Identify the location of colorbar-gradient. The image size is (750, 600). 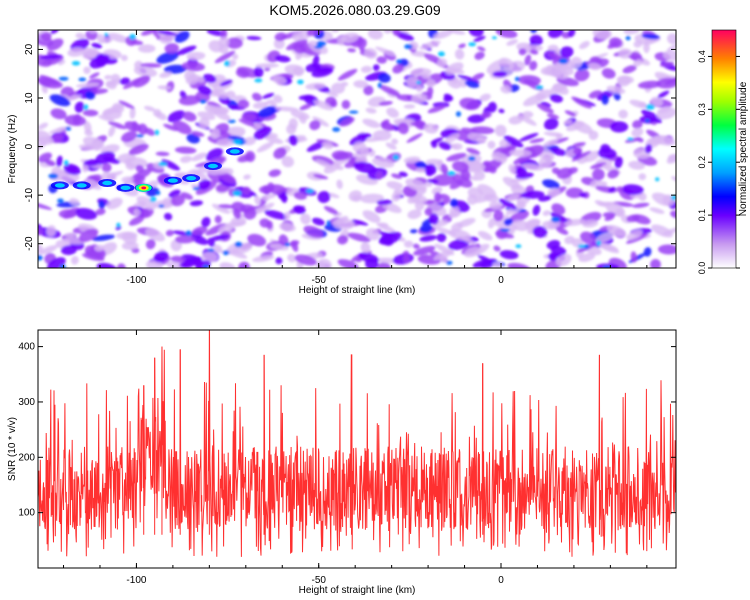
(724, 149).